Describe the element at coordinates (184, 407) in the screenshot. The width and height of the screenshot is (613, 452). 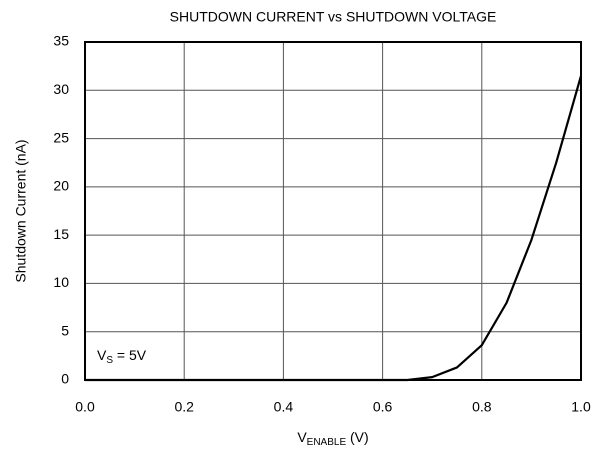
I see `x-tick-label: 0.2` at that location.